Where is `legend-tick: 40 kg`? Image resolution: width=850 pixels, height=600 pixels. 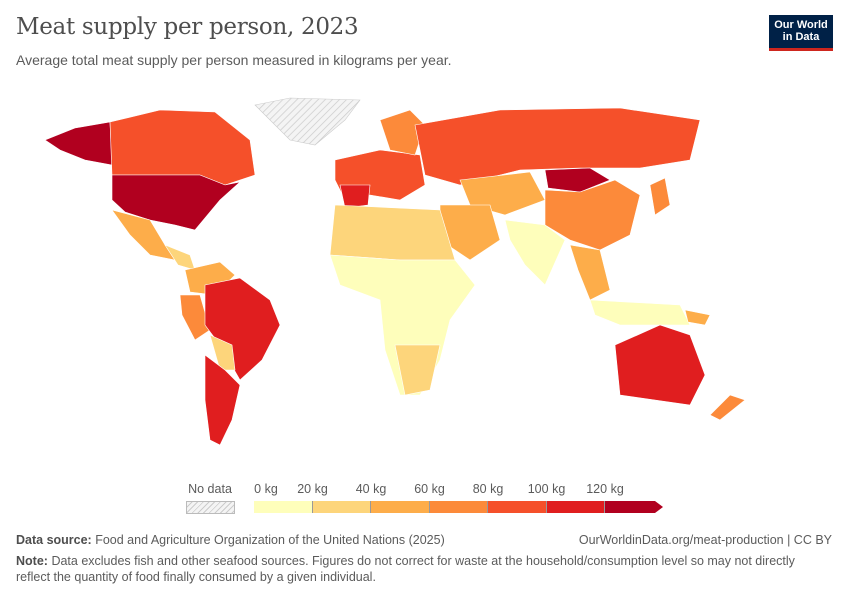
legend-tick: 40 kg is located at coordinates (371, 489).